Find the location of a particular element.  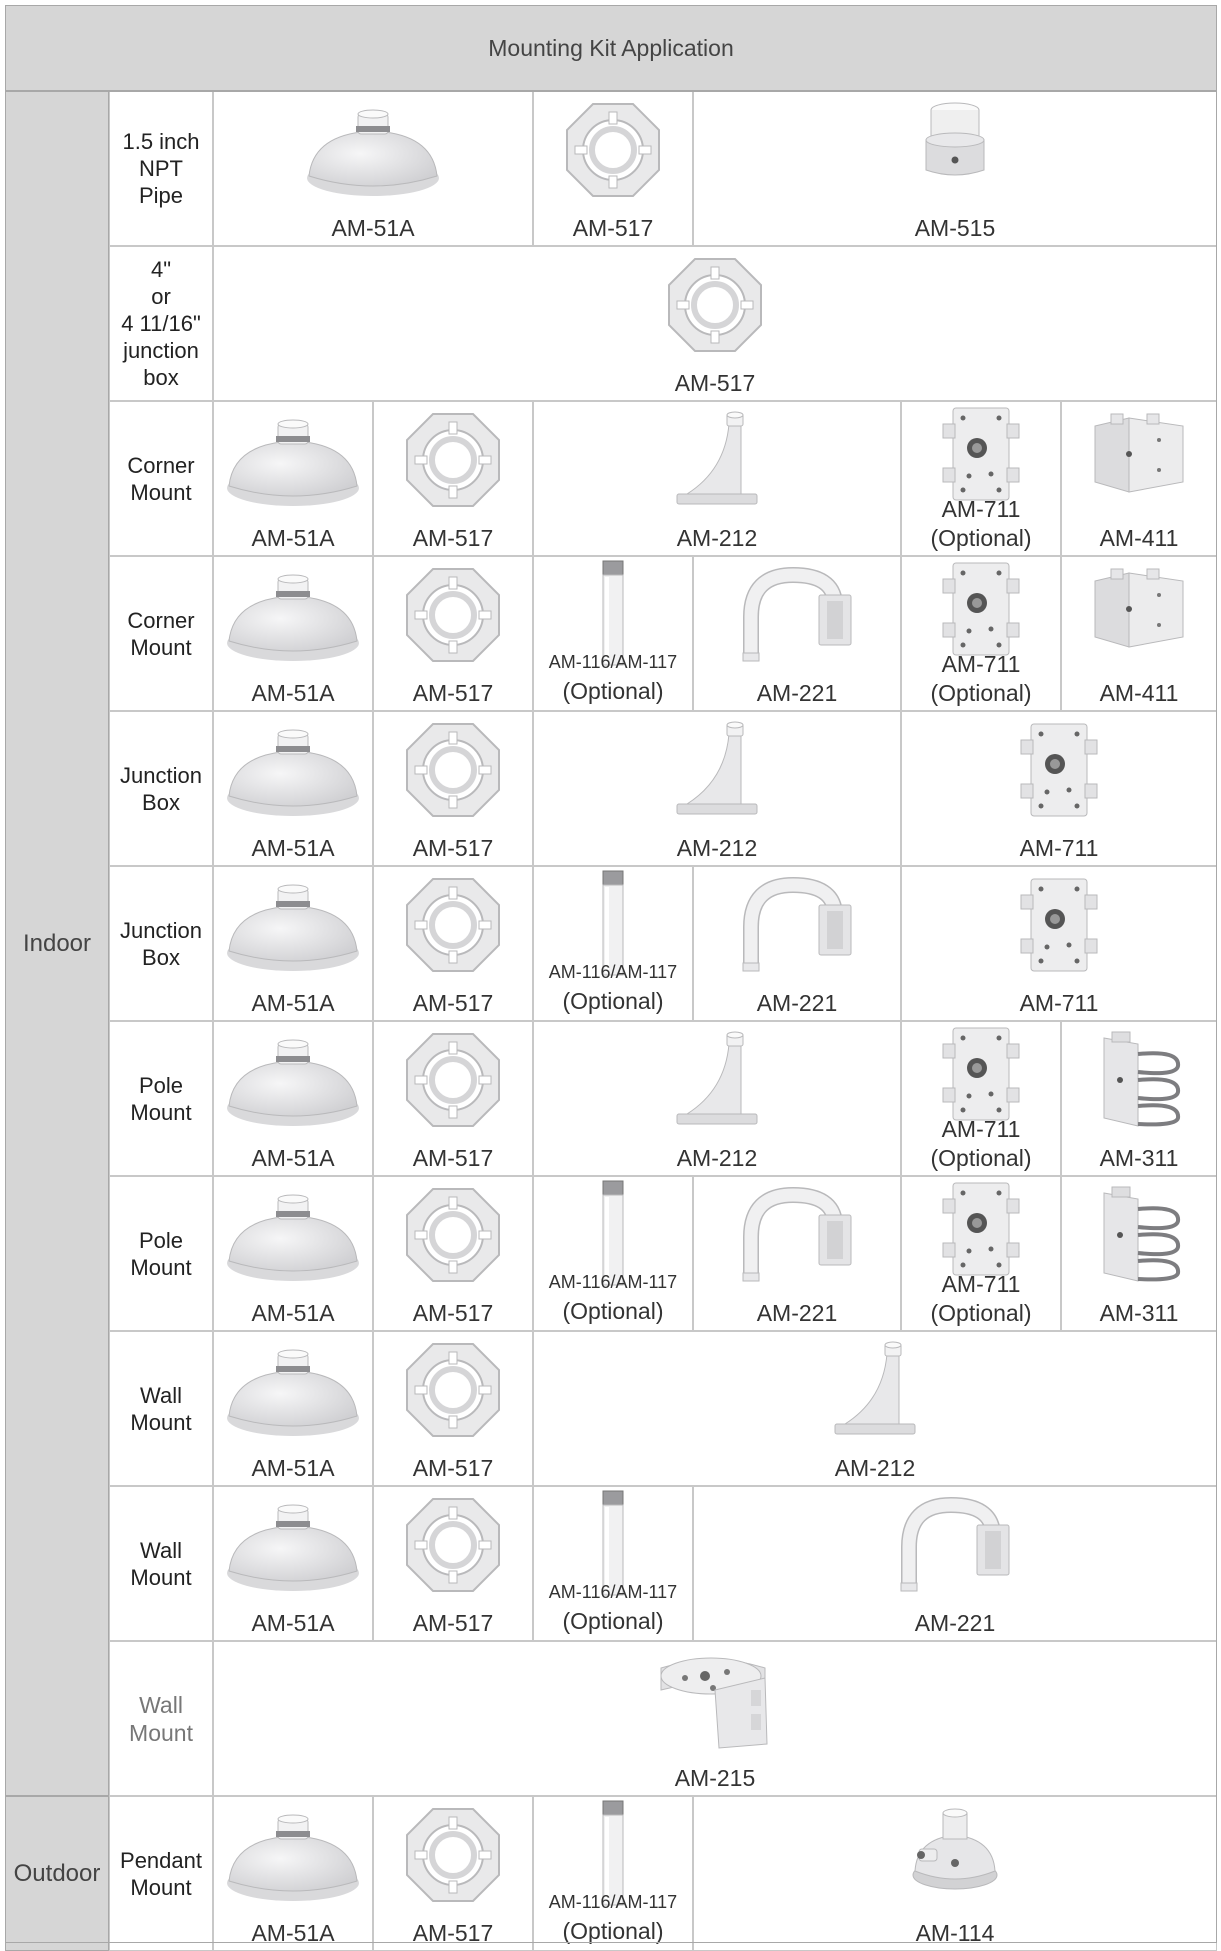

kit-caption: AM-215 is located at coordinates (715, 1778).